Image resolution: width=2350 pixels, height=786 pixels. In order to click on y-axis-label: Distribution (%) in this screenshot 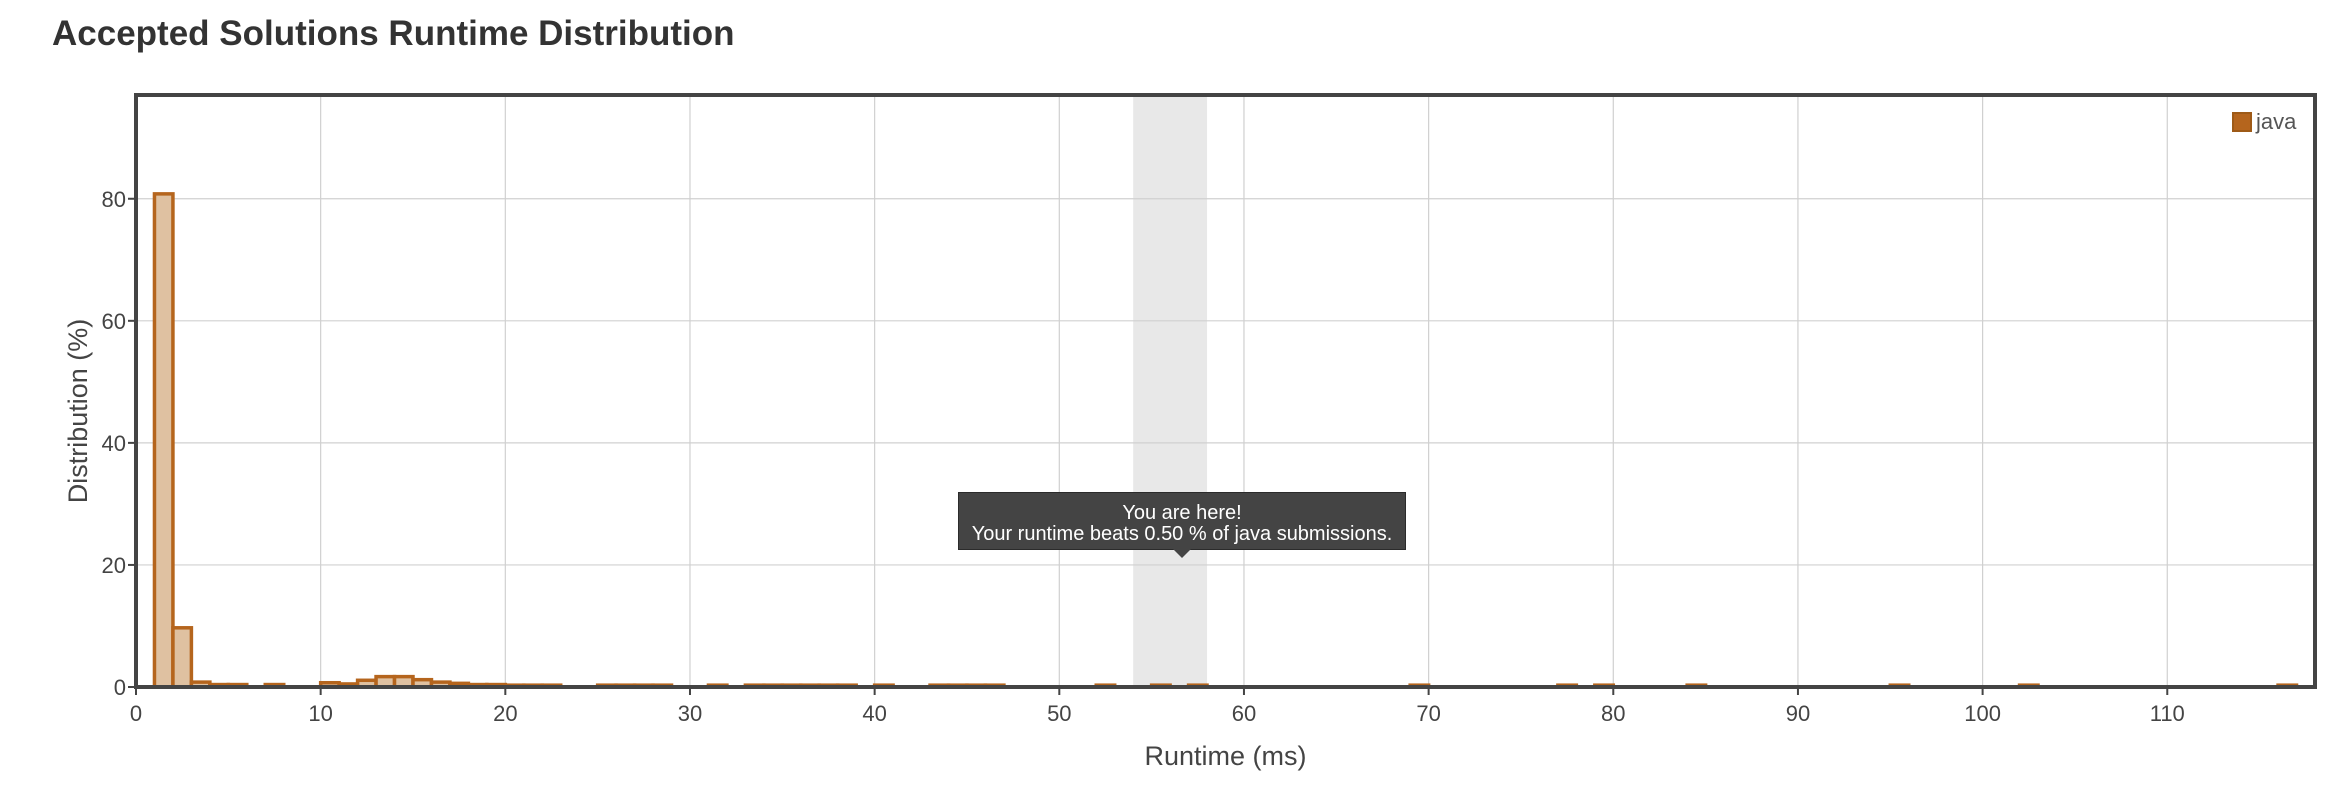, I will do `click(78, 411)`.